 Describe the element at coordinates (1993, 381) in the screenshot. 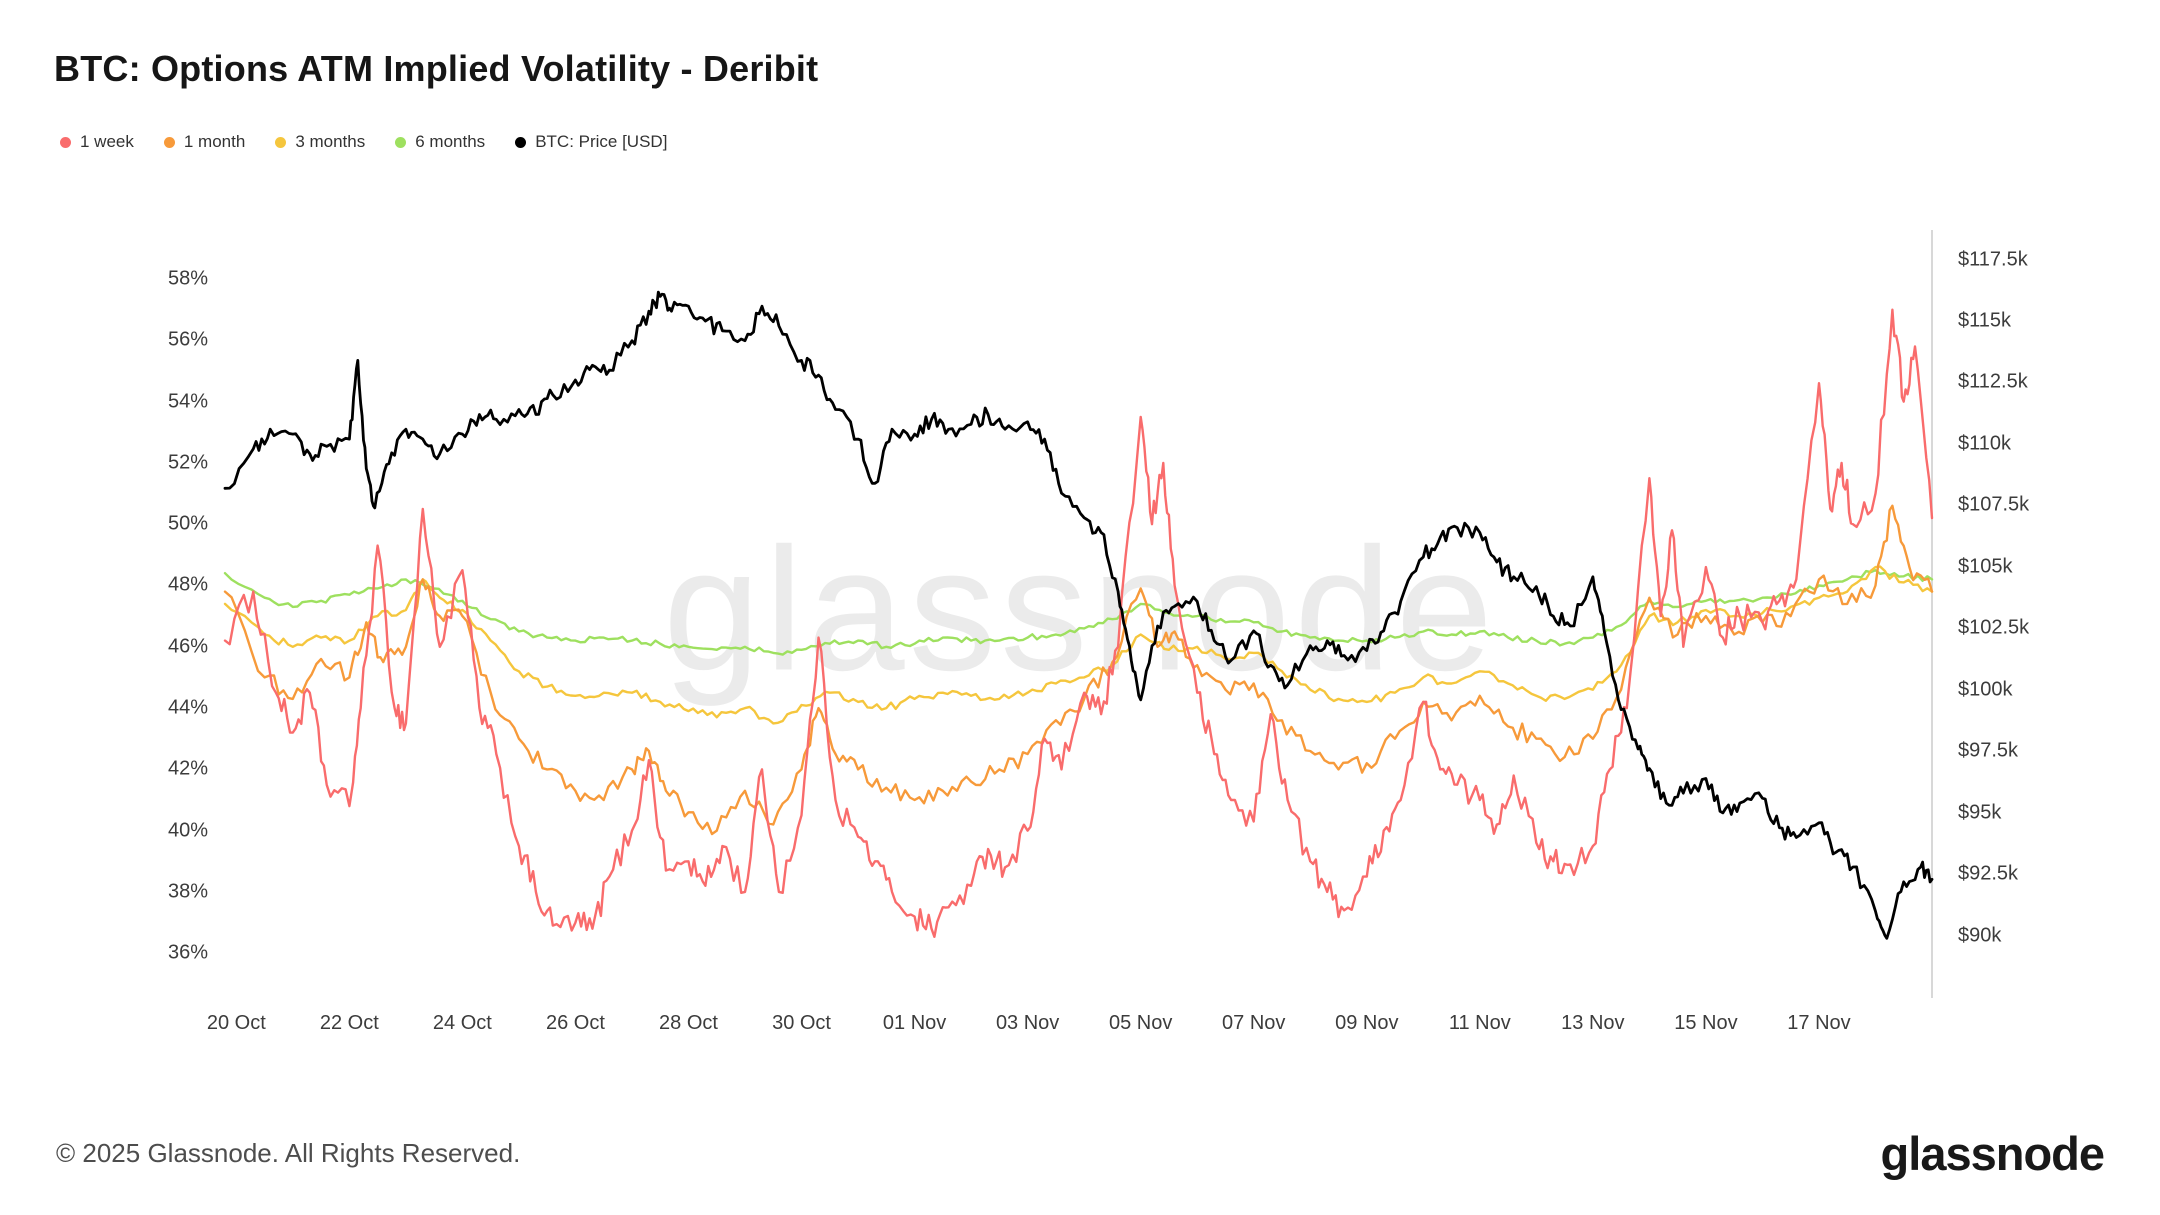

I see `right-axis-tick: $112.5k` at that location.